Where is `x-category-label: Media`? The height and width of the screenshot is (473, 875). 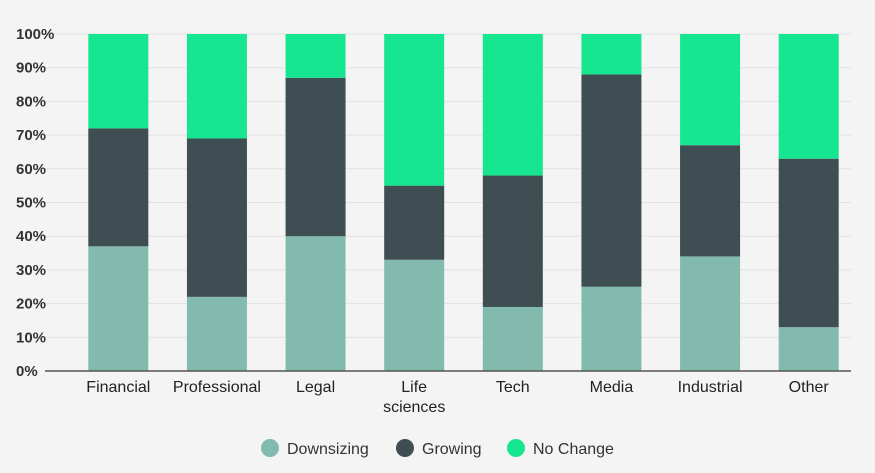
x-category-label: Media is located at coordinates (612, 387).